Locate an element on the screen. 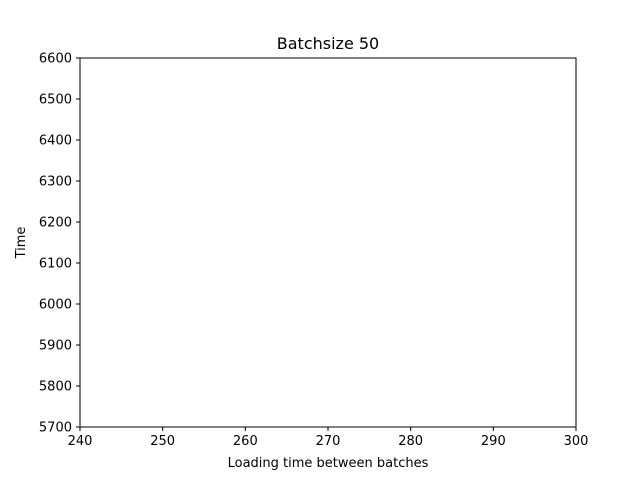  y-tick-label: 6500 is located at coordinates (55, 100).